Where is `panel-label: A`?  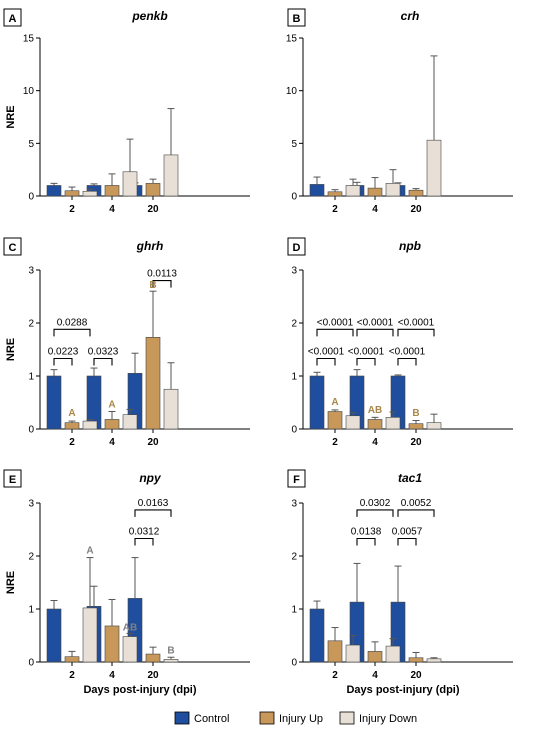
panel-label: A is located at coordinates (13, 19).